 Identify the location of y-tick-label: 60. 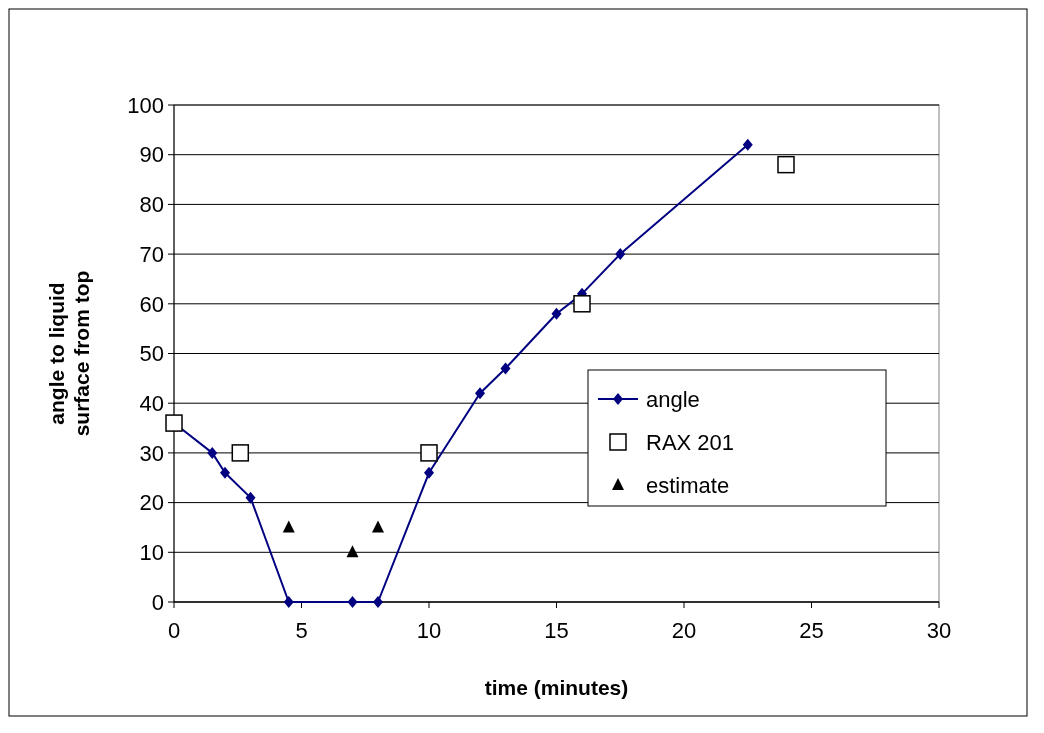
(151, 304).